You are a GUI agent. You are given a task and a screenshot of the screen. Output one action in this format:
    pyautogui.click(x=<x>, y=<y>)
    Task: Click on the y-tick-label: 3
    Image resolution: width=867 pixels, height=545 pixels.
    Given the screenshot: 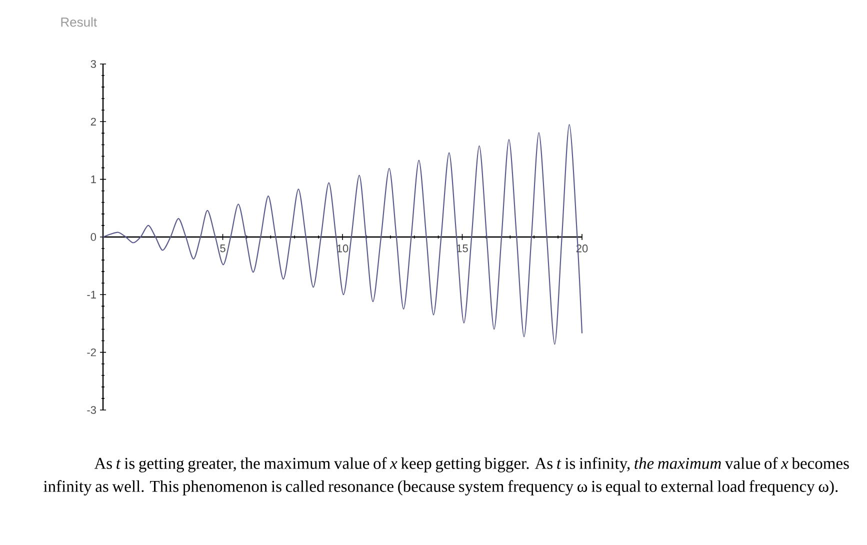 What is the action you would take?
    pyautogui.click(x=93, y=64)
    